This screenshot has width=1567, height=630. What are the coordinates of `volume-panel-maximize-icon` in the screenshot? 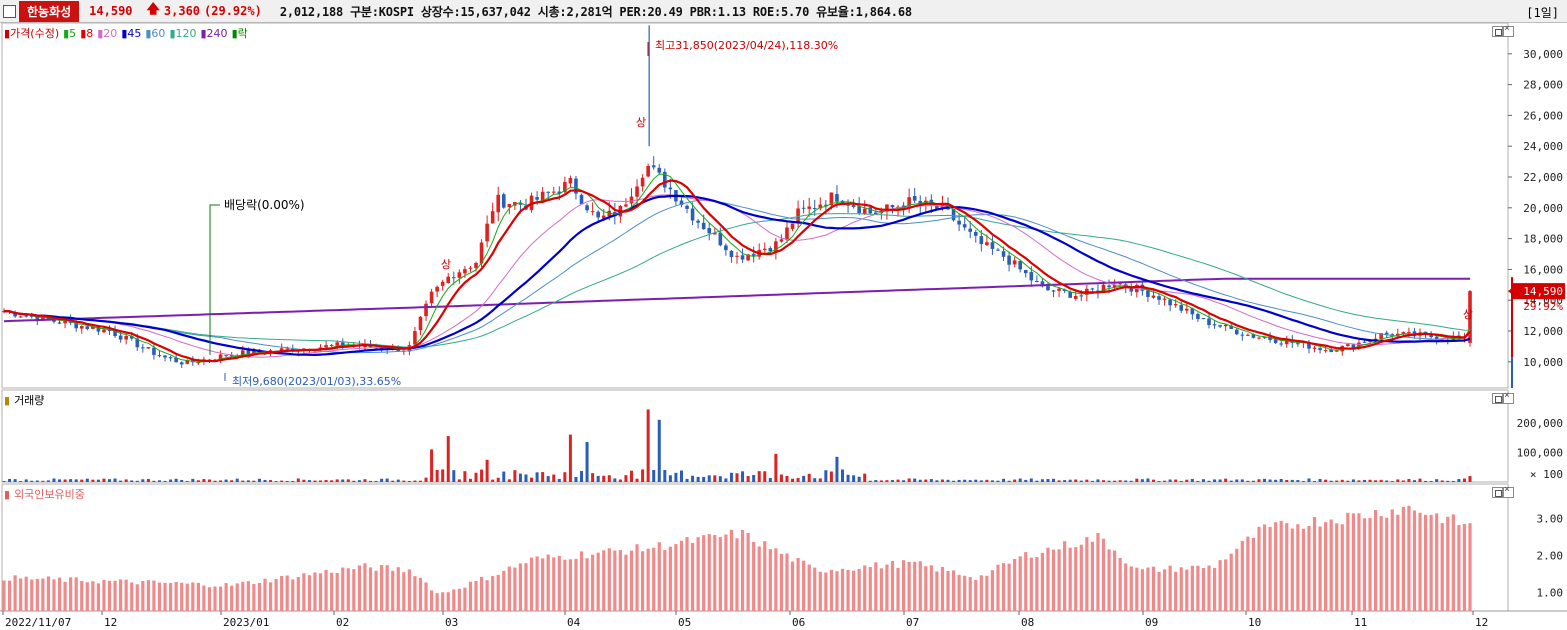 It's located at (1497, 398).